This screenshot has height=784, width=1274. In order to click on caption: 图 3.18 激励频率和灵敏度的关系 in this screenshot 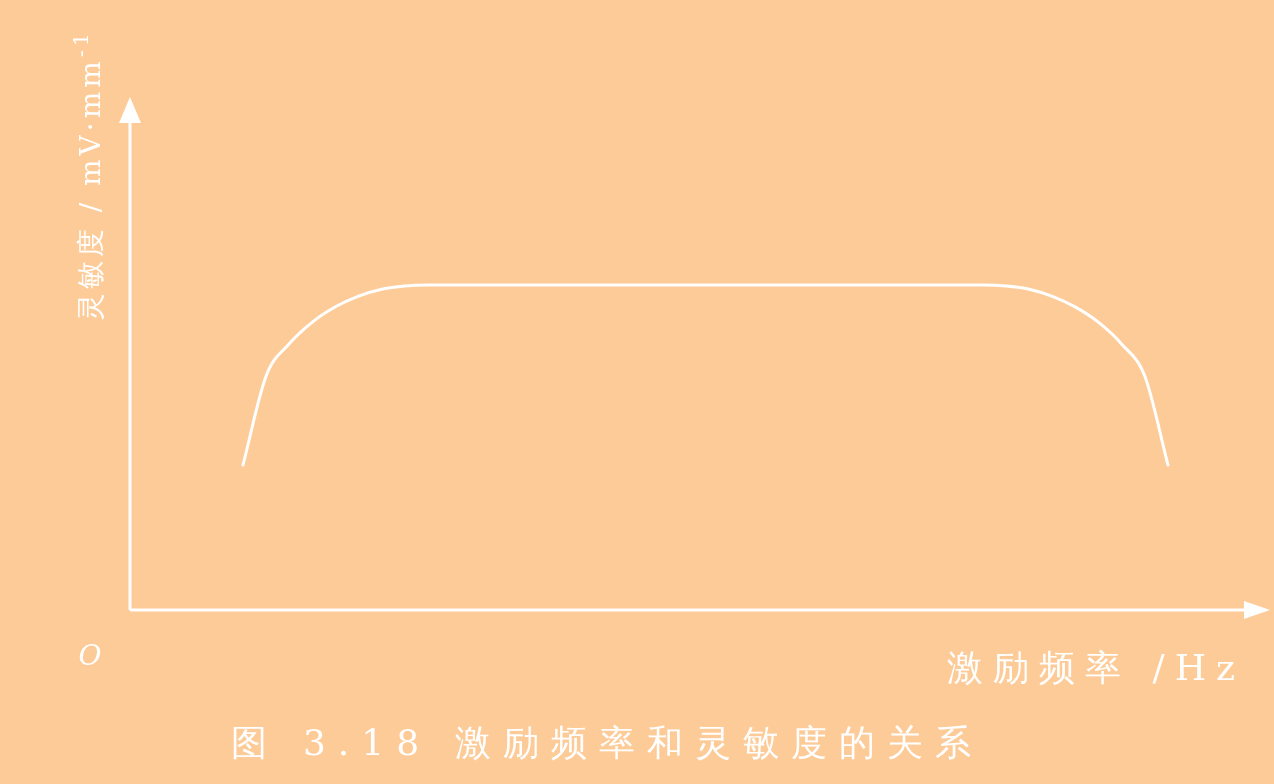, I will do `click(607, 742)`.